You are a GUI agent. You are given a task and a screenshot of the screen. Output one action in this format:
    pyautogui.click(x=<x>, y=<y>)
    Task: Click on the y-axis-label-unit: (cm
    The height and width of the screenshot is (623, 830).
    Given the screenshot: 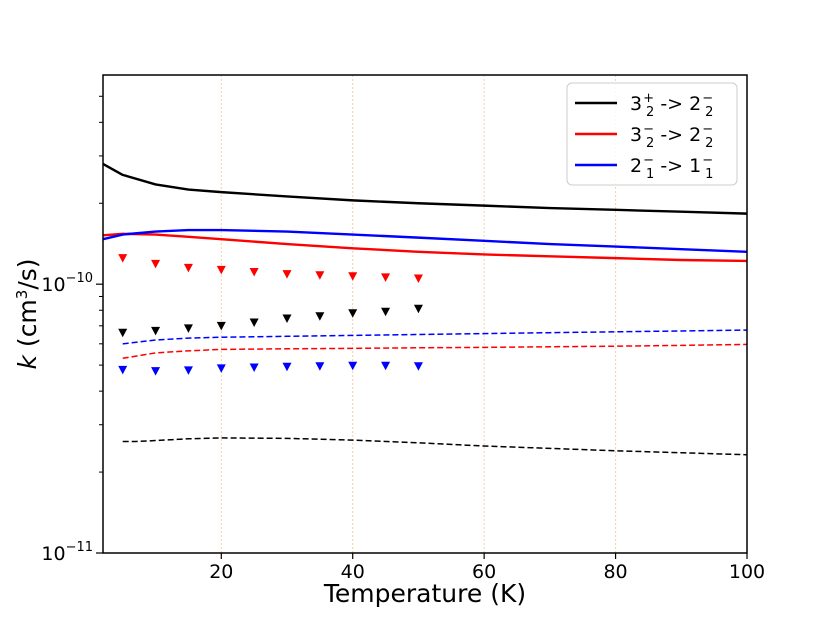 What is the action you would take?
    pyautogui.click(x=27, y=323)
    